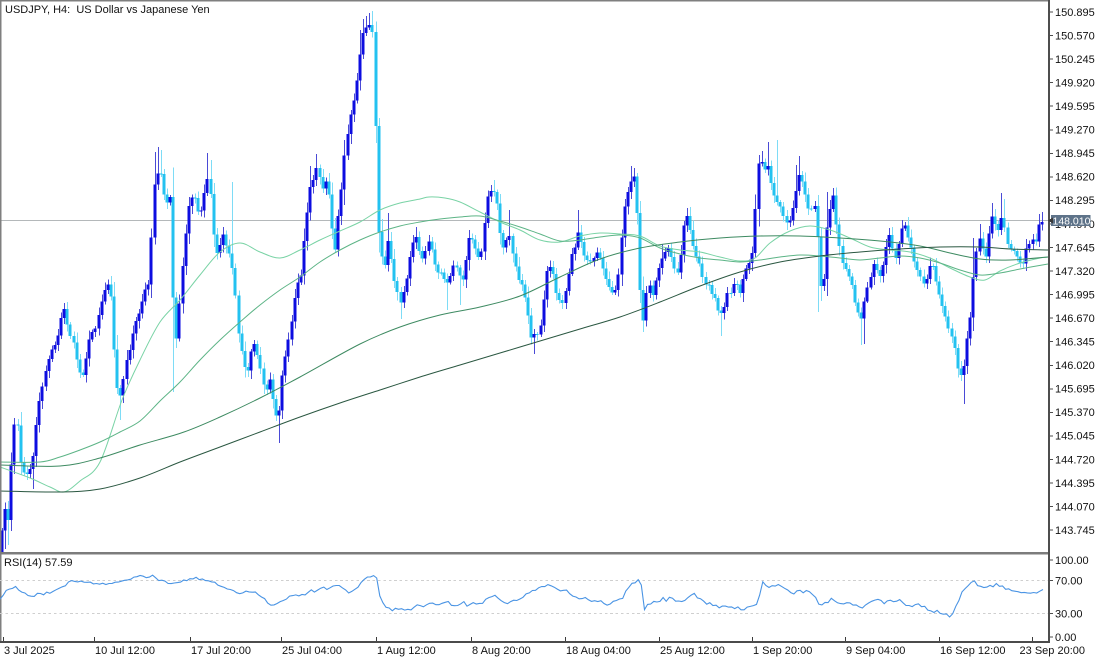 This screenshot has width=1100, height=660. What do you see at coordinates (1075, 366) in the screenshot?
I see `svg-text: 146.020` at bounding box center [1075, 366].